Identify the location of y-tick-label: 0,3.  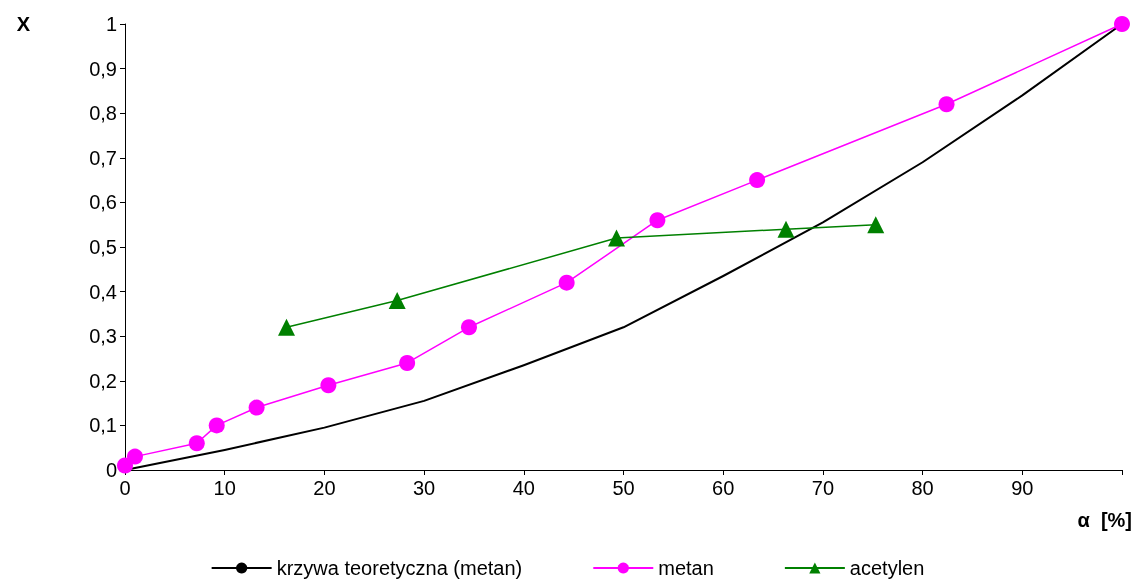
(103, 336).